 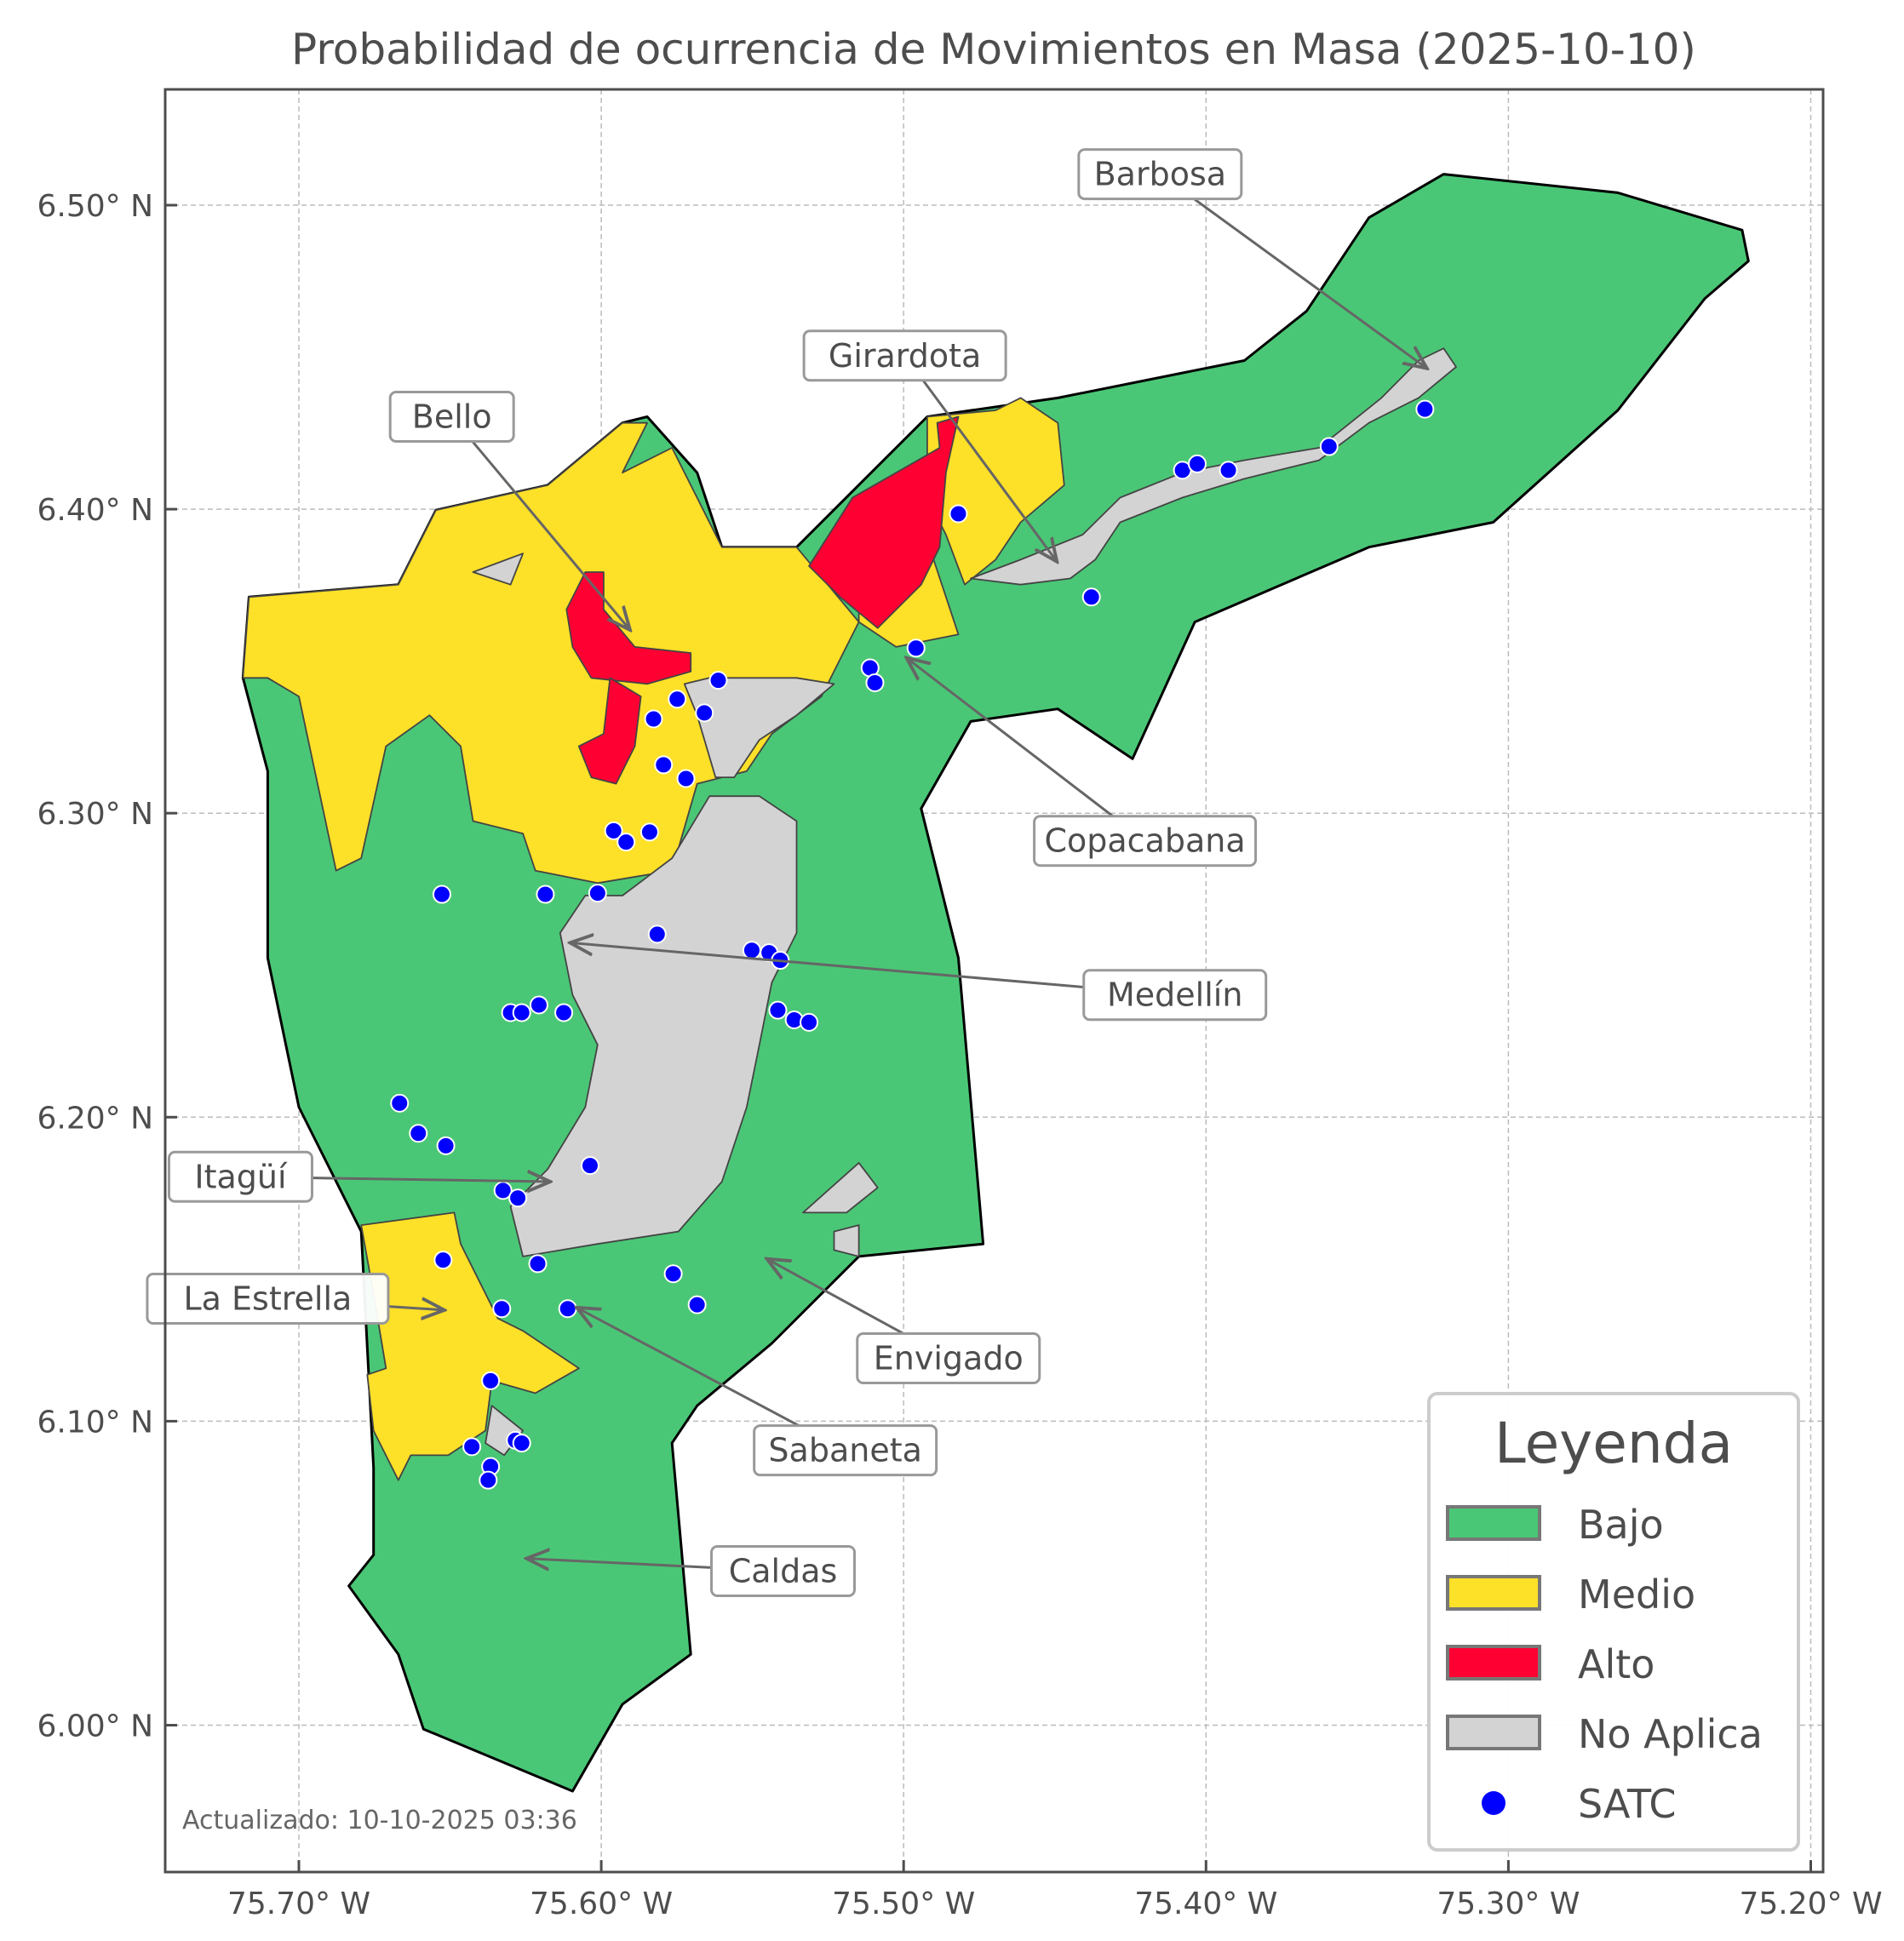 What do you see at coordinates (949, 1358) in the screenshot?
I see `annotation-label: Envigado` at bounding box center [949, 1358].